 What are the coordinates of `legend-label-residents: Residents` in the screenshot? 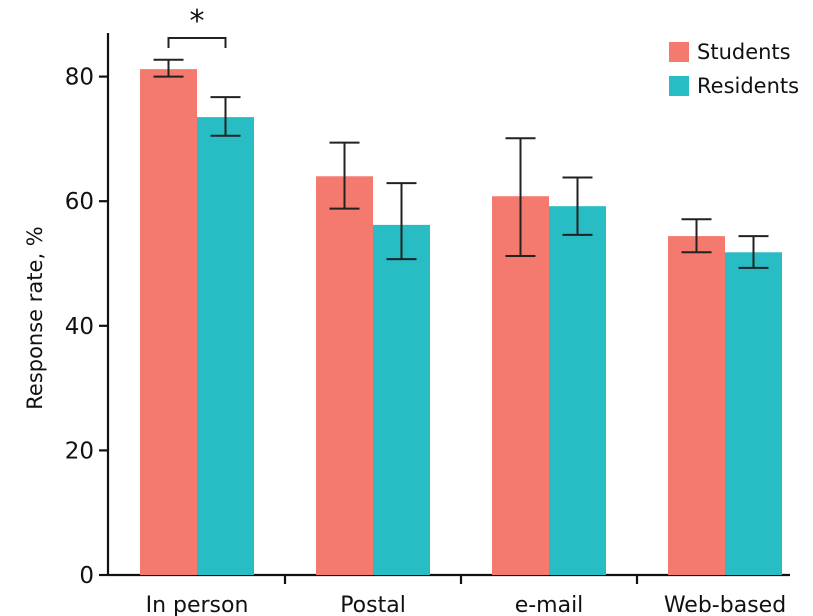 It's located at (748, 86).